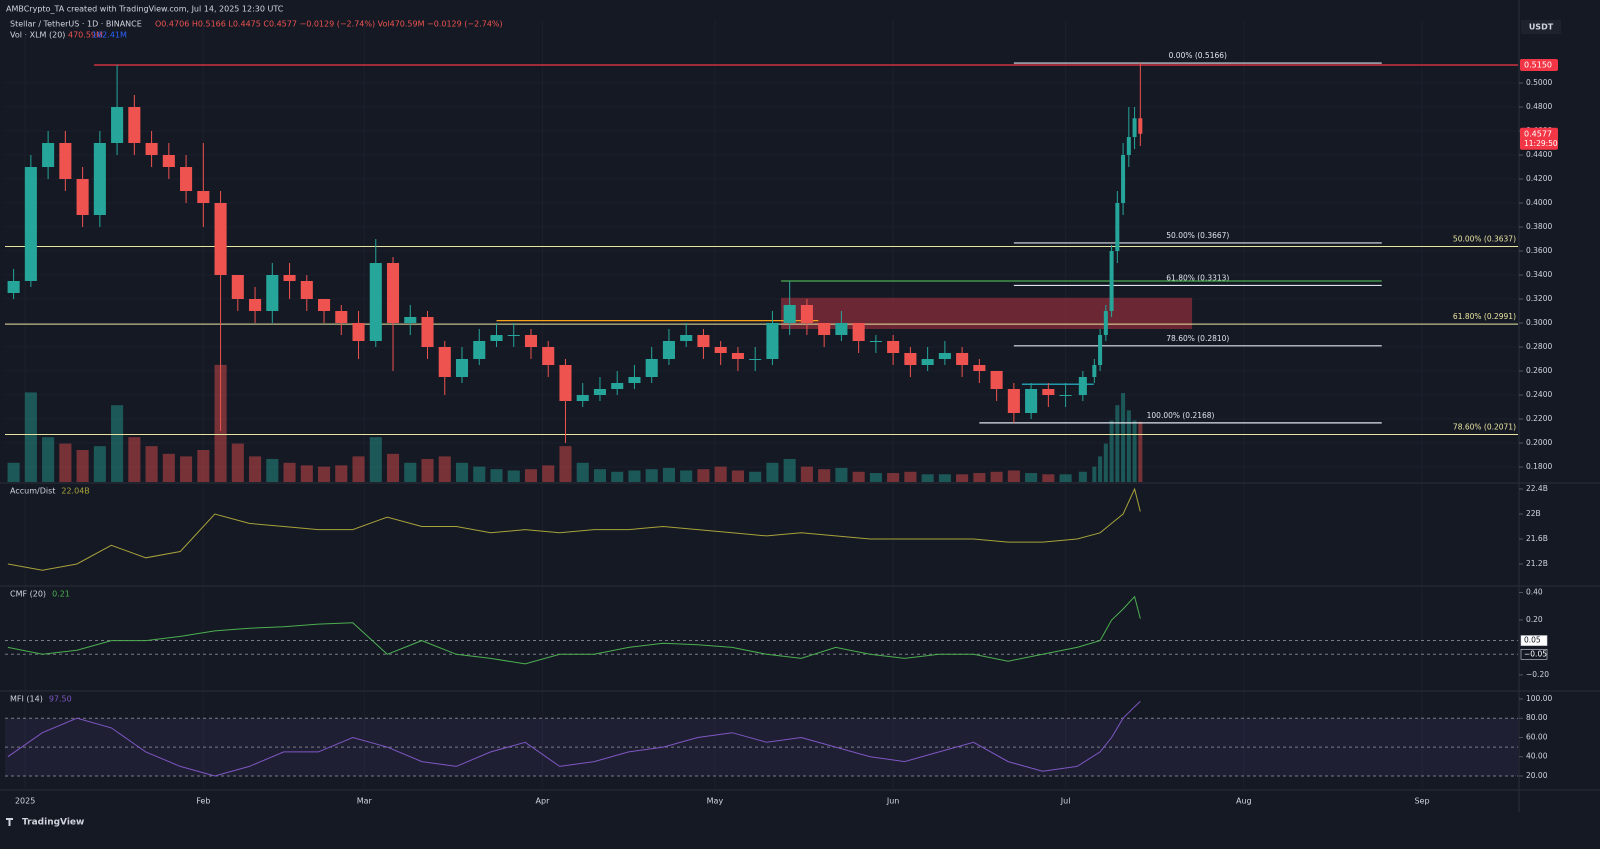 This screenshot has width=1600, height=849. Describe the element at coordinates (1534, 654) in the screenshot. I see `threshold-tag` at that location.